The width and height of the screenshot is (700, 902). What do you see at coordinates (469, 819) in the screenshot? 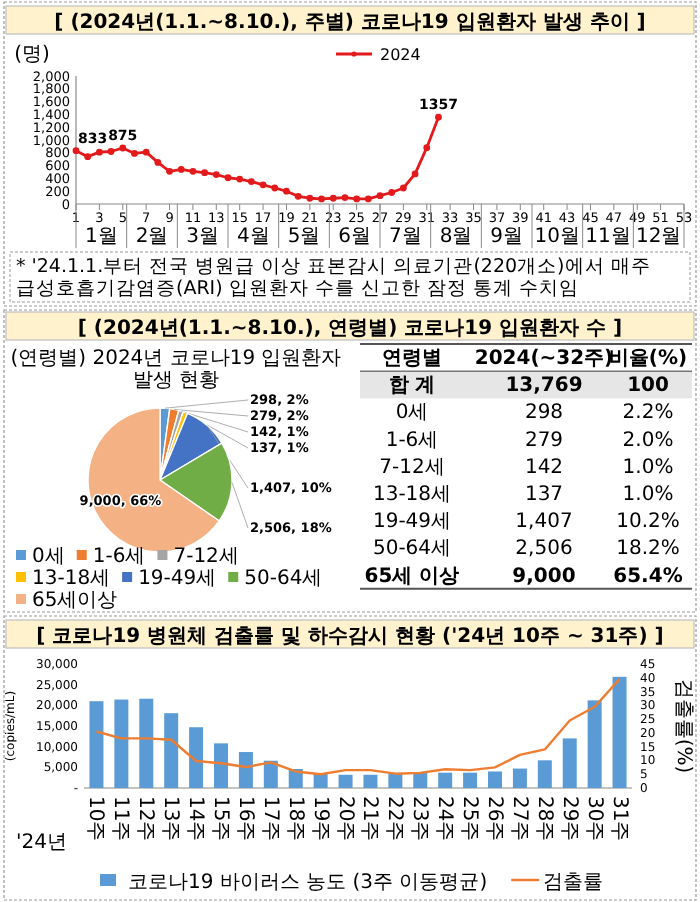
I see `x-tick-label: 25주` at bounding box center [469, 819].